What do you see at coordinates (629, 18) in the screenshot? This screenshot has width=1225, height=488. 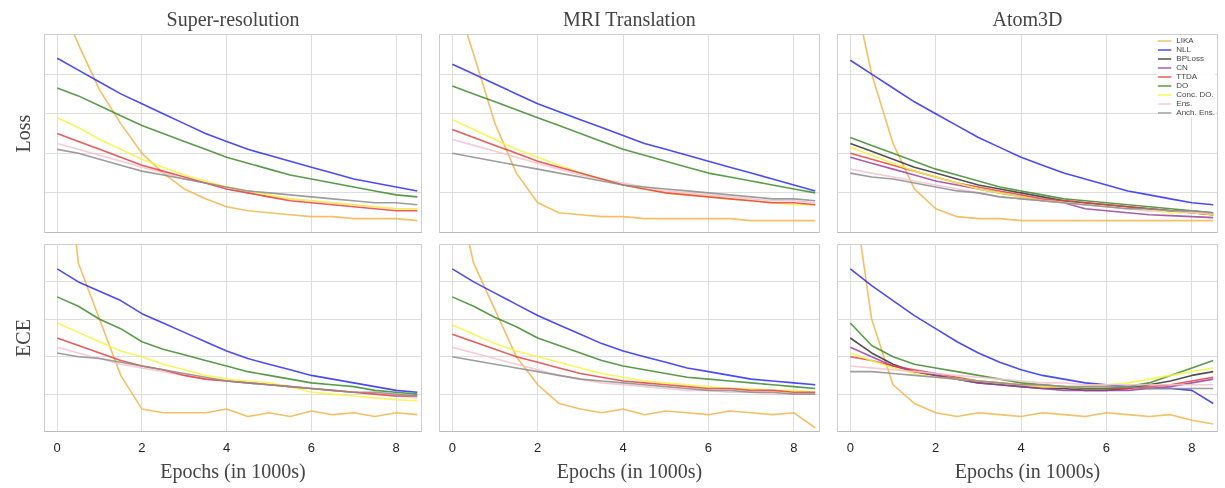 I see `chart-title: MRI Translation` at bounding box center [629, 18].